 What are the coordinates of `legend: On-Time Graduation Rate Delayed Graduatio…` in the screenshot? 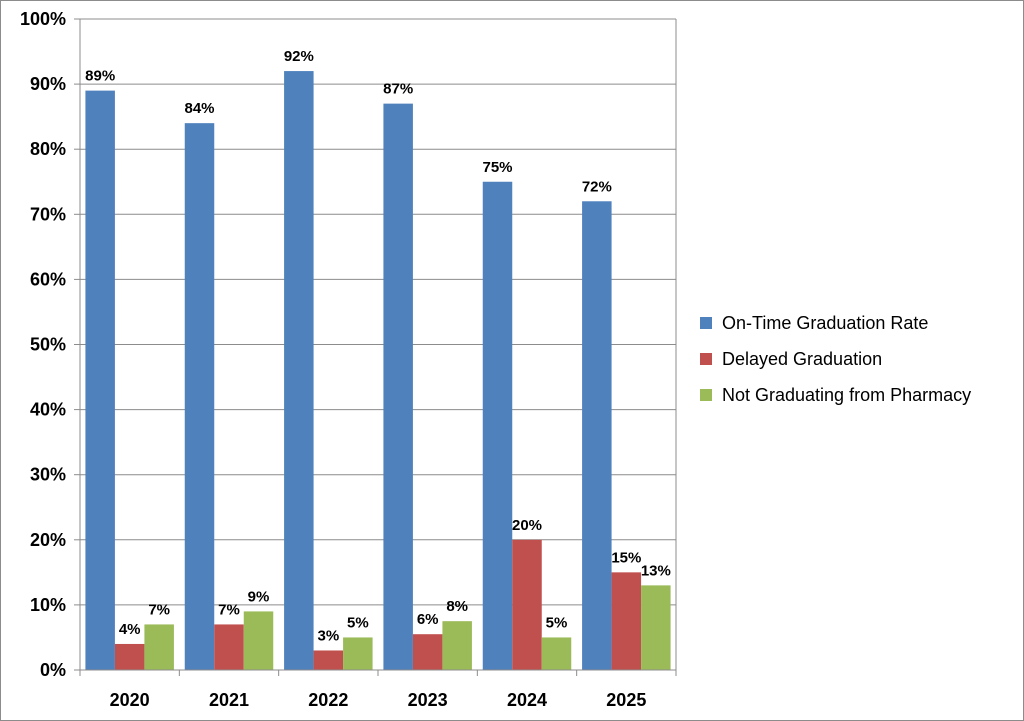 It's located at (835, 359).